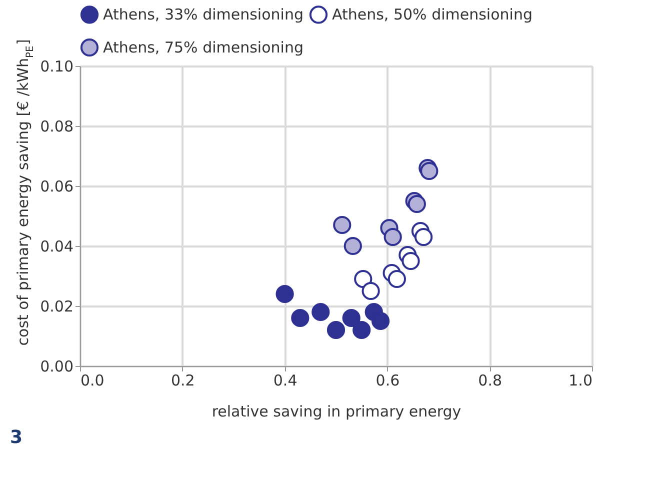 The width and height of the screenshot is (648, 499). What do you see at coordinates (580, 381) in the screenshot?
I see `x-tick-label: 1.0` at bounding box center [580, 381].